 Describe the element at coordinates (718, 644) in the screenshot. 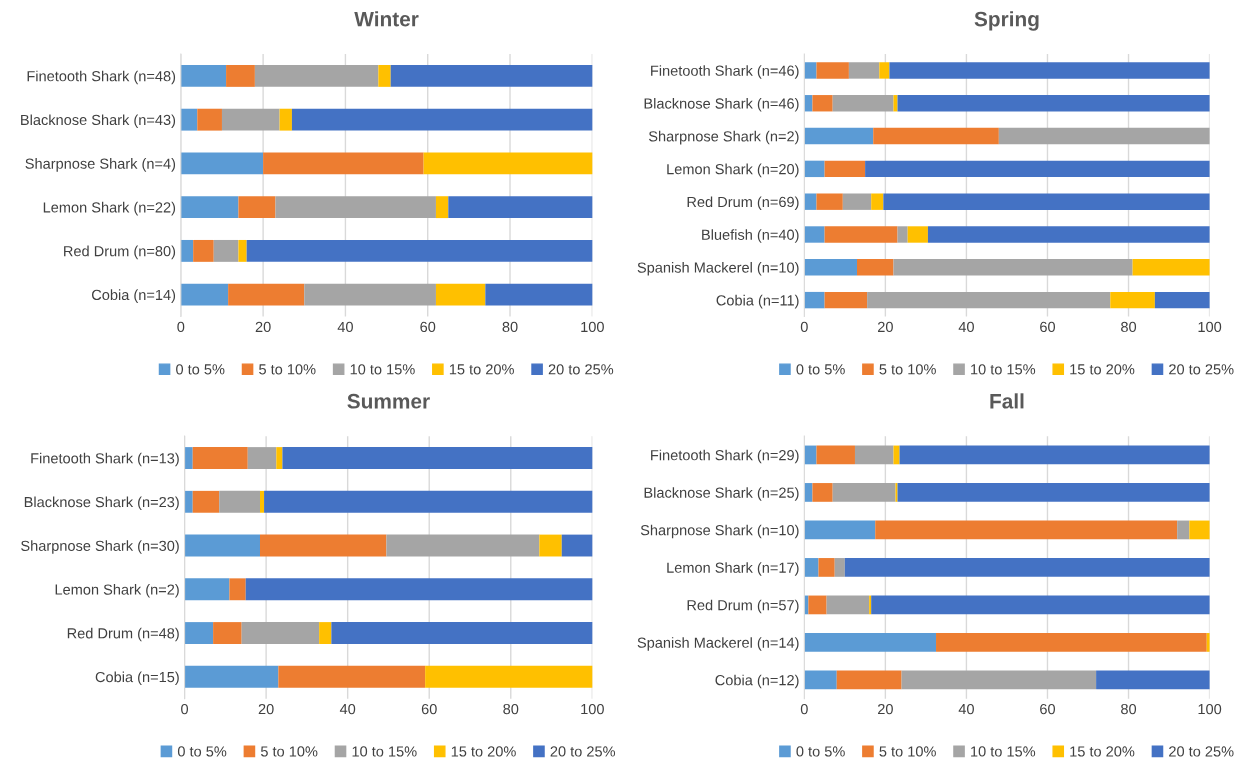

I see `y-tick-label: Spanish Mackerel (n=14)` at that location.